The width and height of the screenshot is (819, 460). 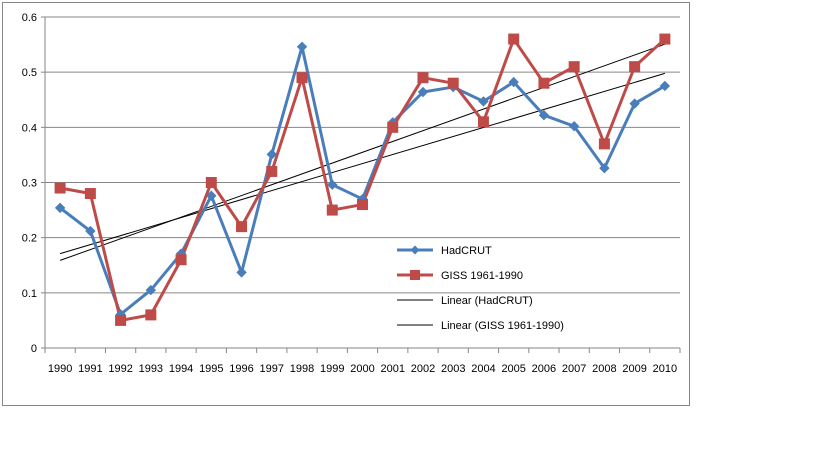 What do you see at coordinates (29, 128) in the screenshot?
I see `y-tick-label-4: 0.4` at bounding box center [29, 128].